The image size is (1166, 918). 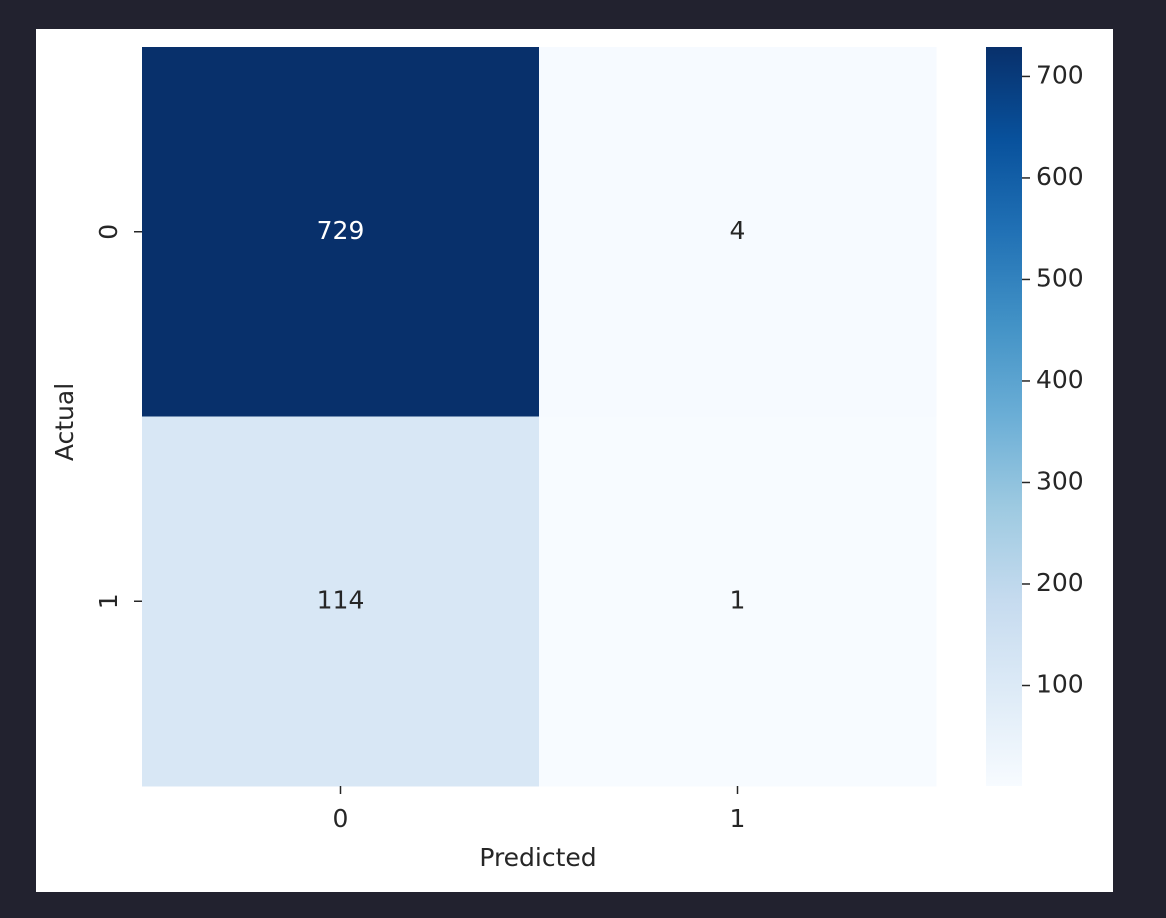 I want to click on cell-label: 4, so click(x=738, y=230).